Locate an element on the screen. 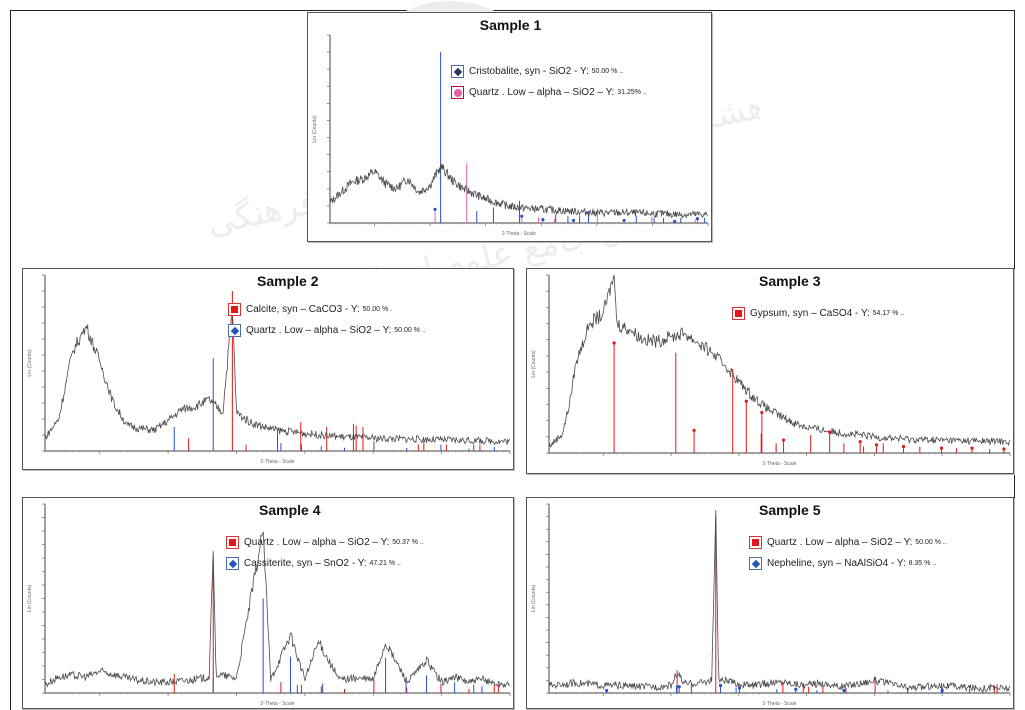 Image resolution: width=1025 pixels, height=710 pixels. legend-value: 54.17 % .. is located at coordinates (888, 313).